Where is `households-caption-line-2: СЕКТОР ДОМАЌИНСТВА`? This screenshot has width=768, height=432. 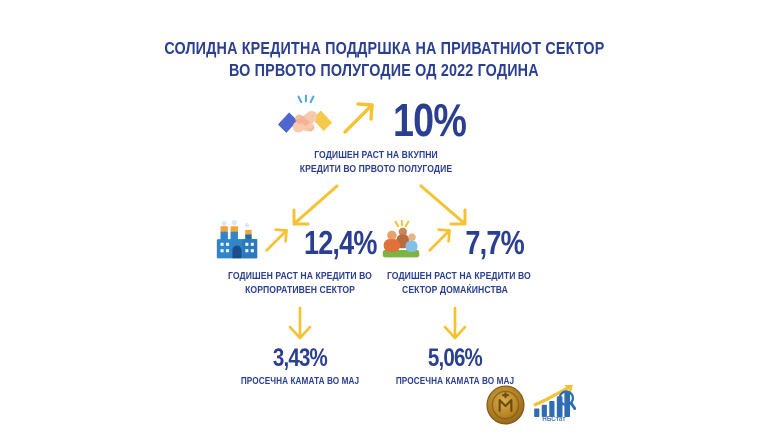
households-caption-line-2: СЕКТОР ДОМАЌИНСТВА is located at coordinates (455, 289).